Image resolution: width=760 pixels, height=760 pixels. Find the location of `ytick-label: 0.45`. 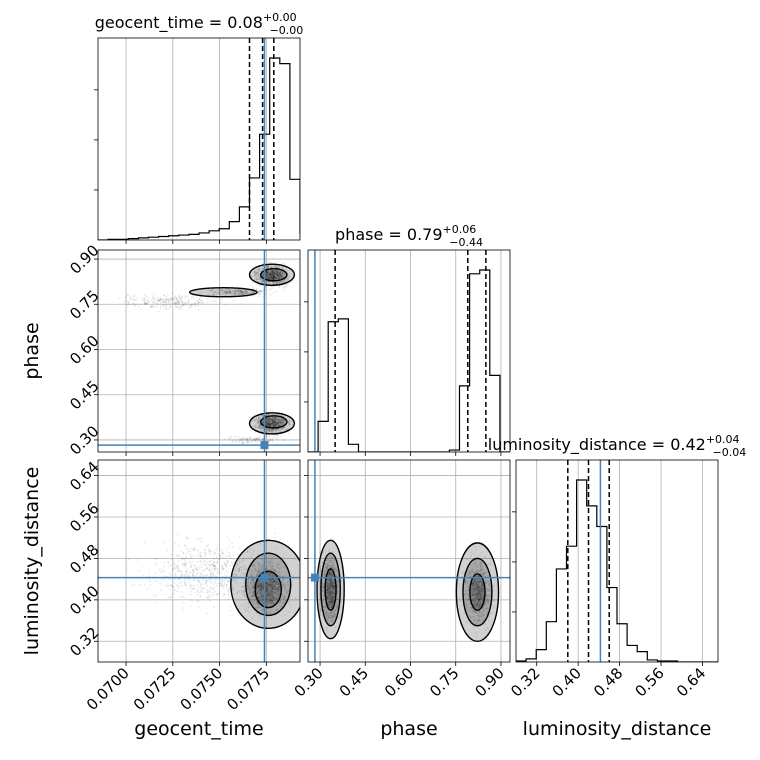

ytick-label: 0.45 is located at coordinates (84, 395).